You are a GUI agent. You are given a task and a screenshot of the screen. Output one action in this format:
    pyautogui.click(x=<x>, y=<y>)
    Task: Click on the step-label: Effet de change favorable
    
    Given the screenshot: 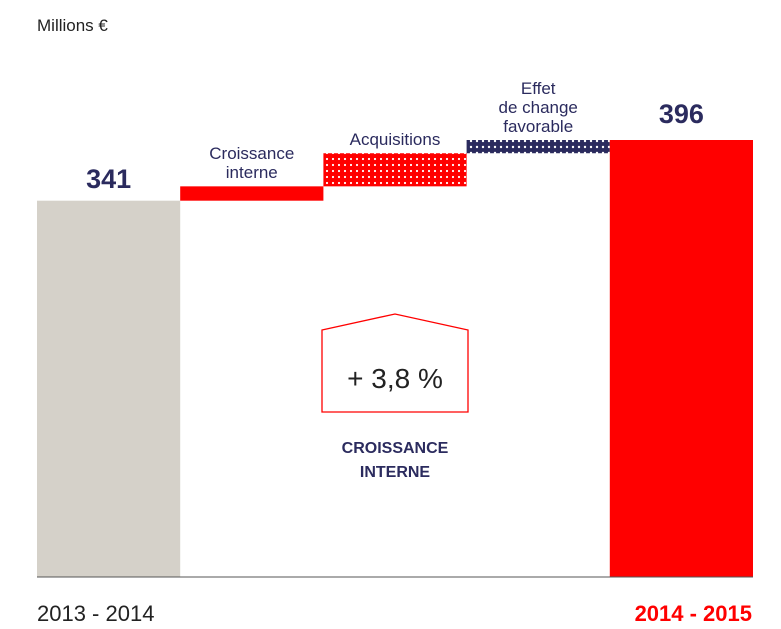 What is the action you would take?
    pyautogui.click(x=538, y=107)
    